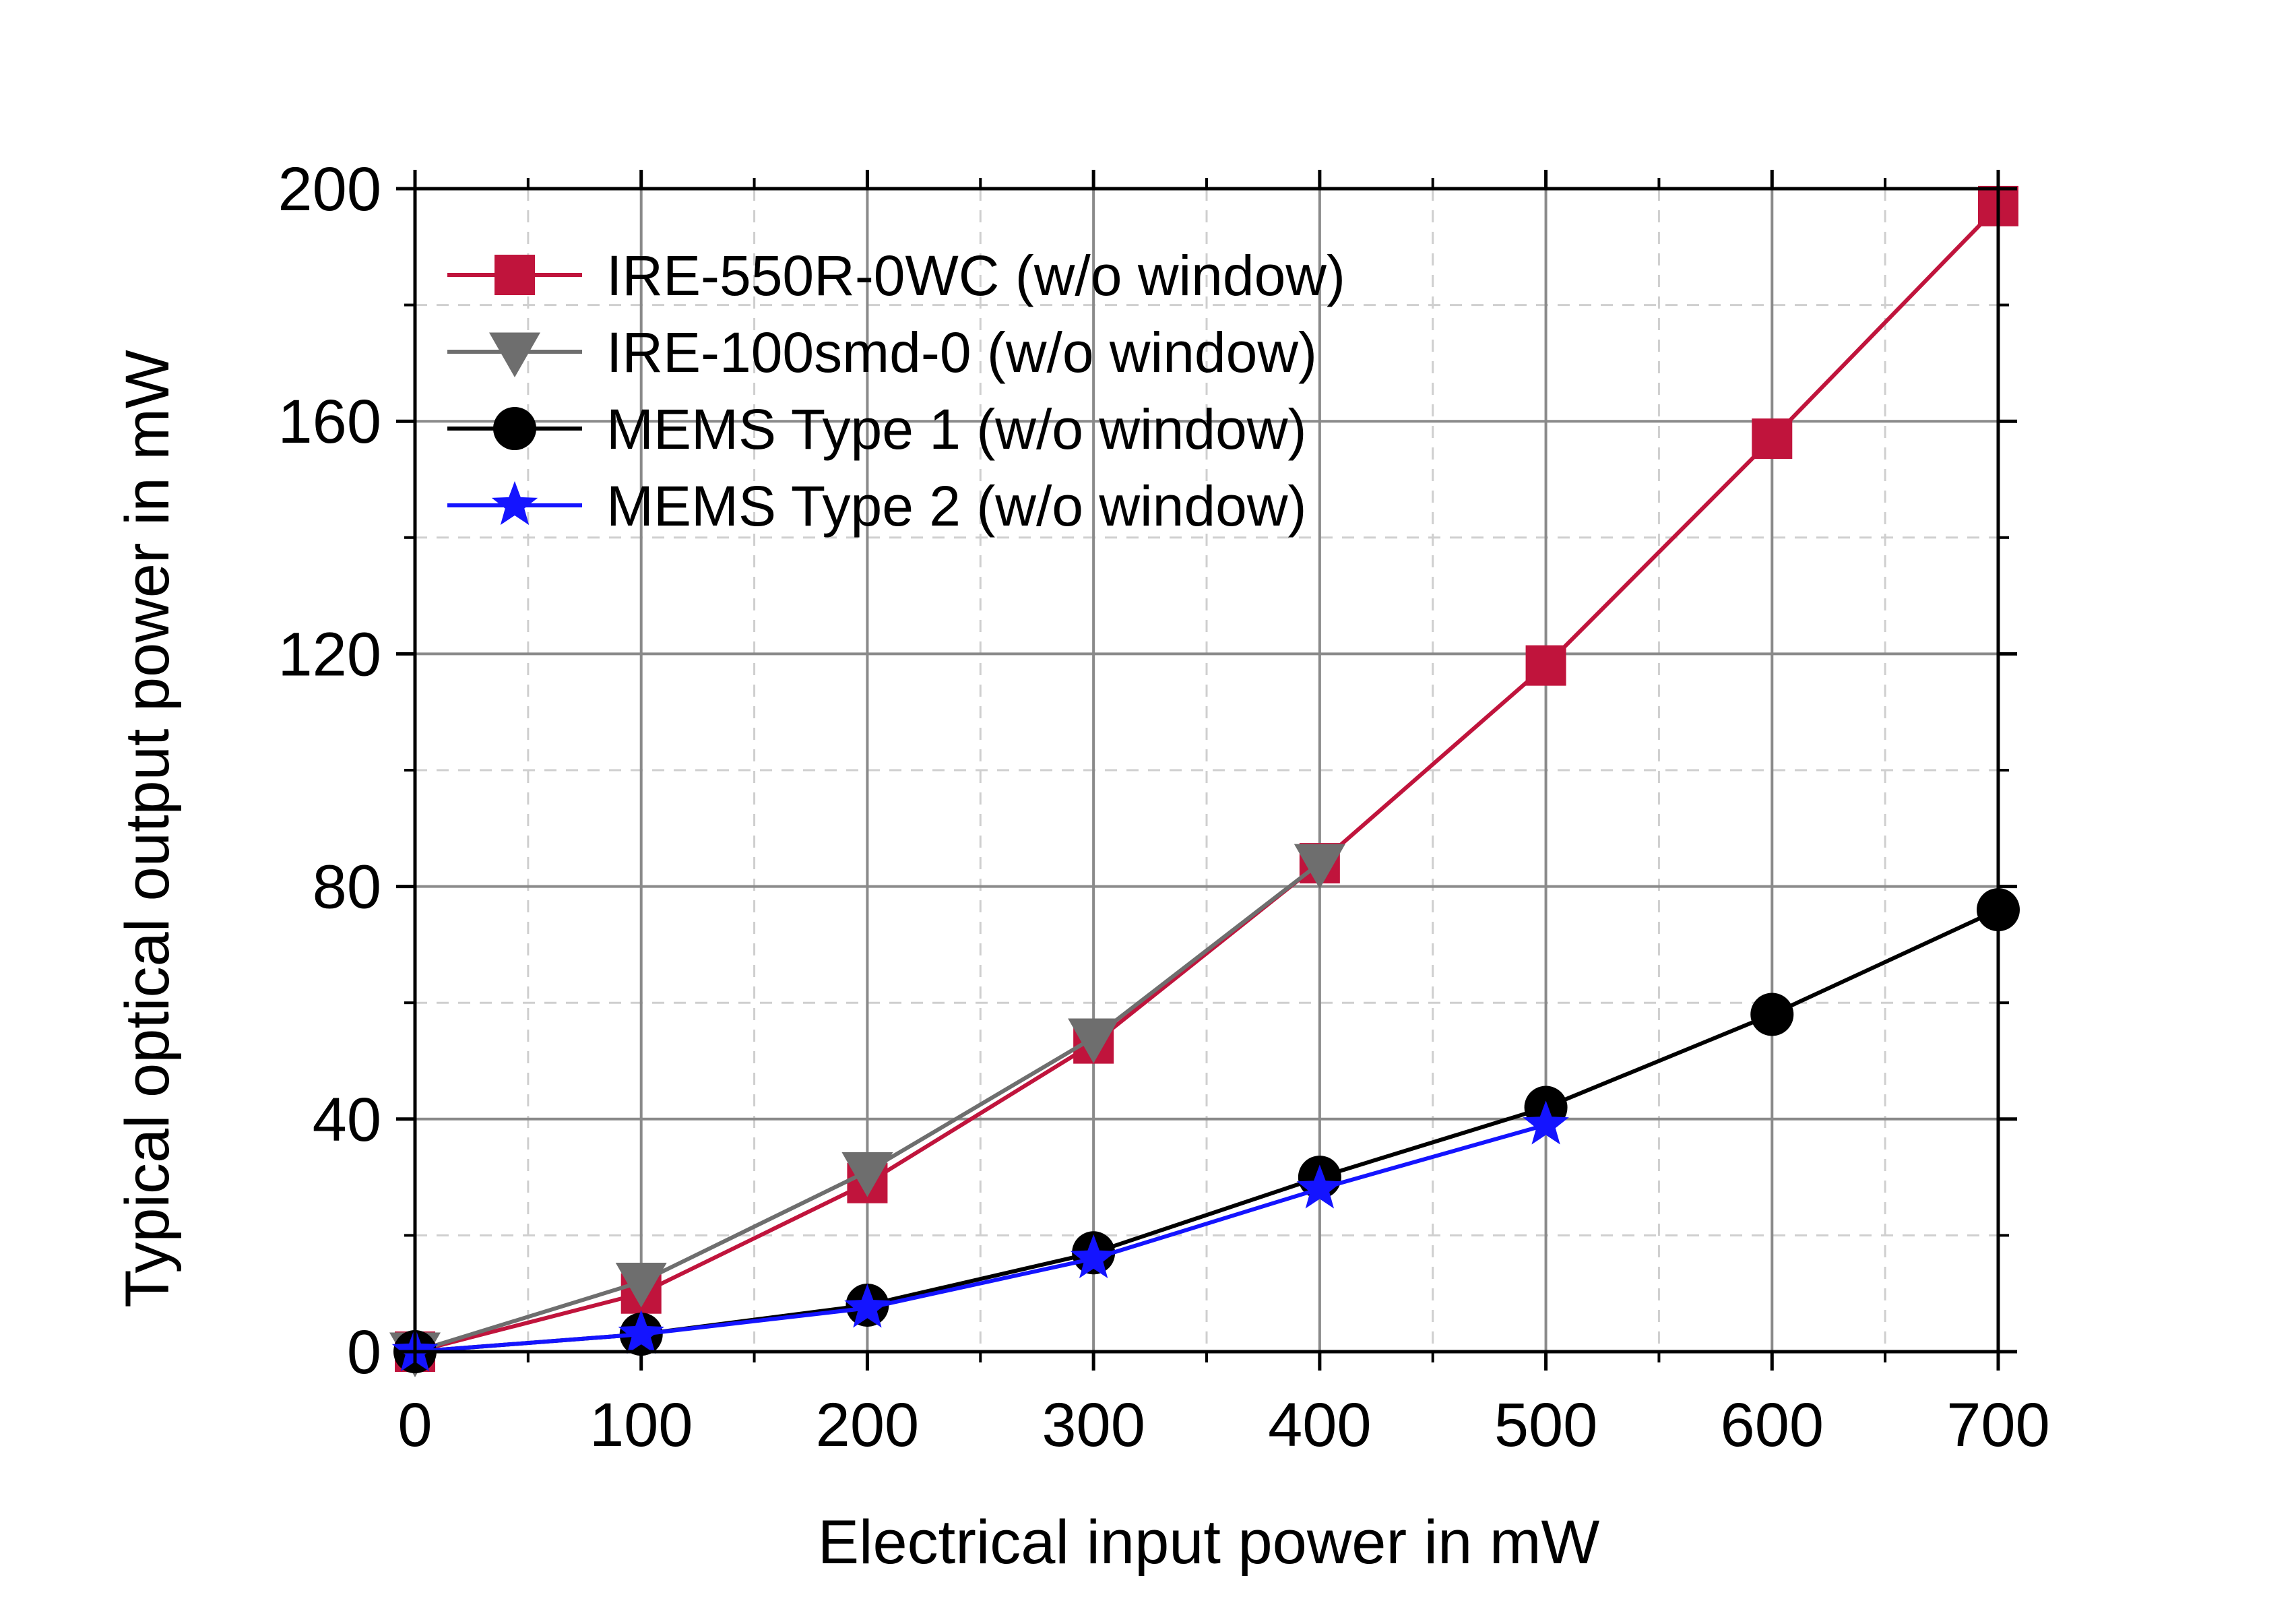 The width and height of the screenshot is (2296, 1603). What do you see at coordinates (1546, 1425) in the screenshot?
I see `x-tick-label: 500` at bounding box center [1546, 1425].